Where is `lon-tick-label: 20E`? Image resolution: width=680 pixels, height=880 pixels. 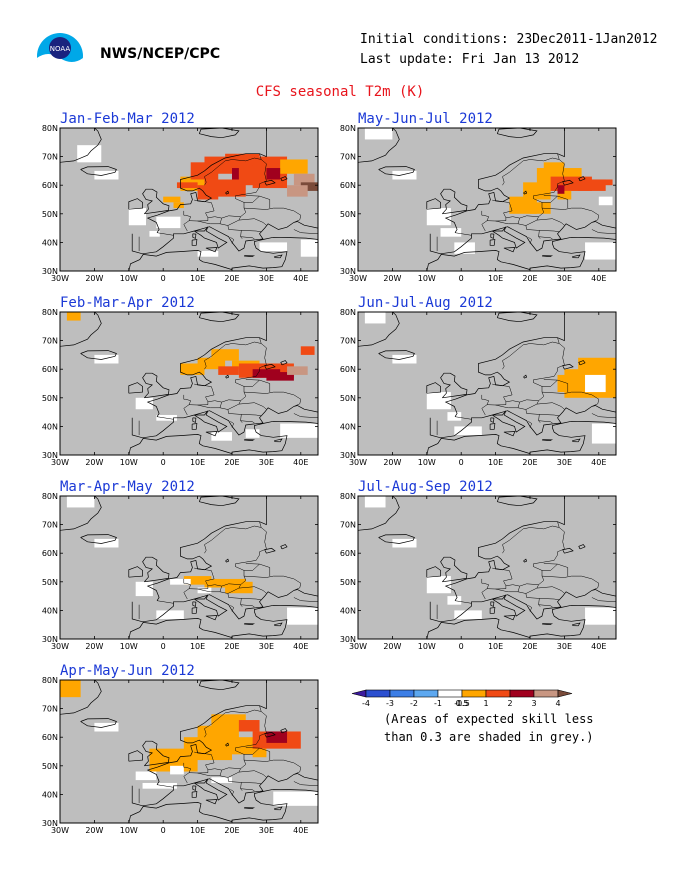
lon-tick-label: 20E is located at coordinates (231, 646).